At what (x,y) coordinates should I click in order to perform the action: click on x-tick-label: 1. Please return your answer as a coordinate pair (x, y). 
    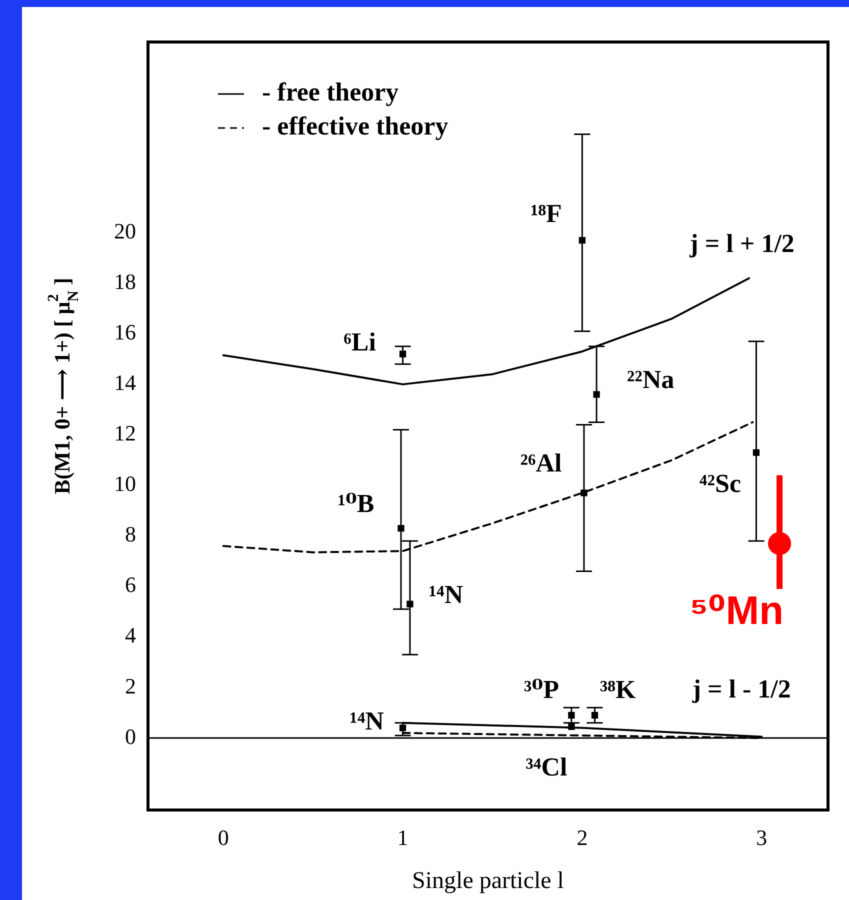
    Looking at the image, I should click on (402, 837).